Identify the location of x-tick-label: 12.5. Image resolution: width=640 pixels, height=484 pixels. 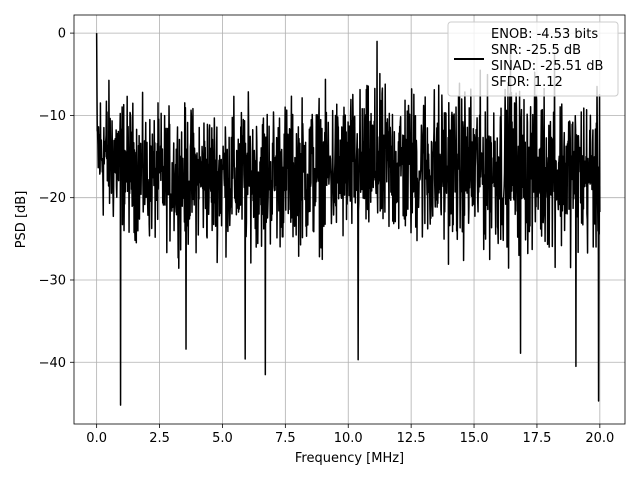
(411, 438).